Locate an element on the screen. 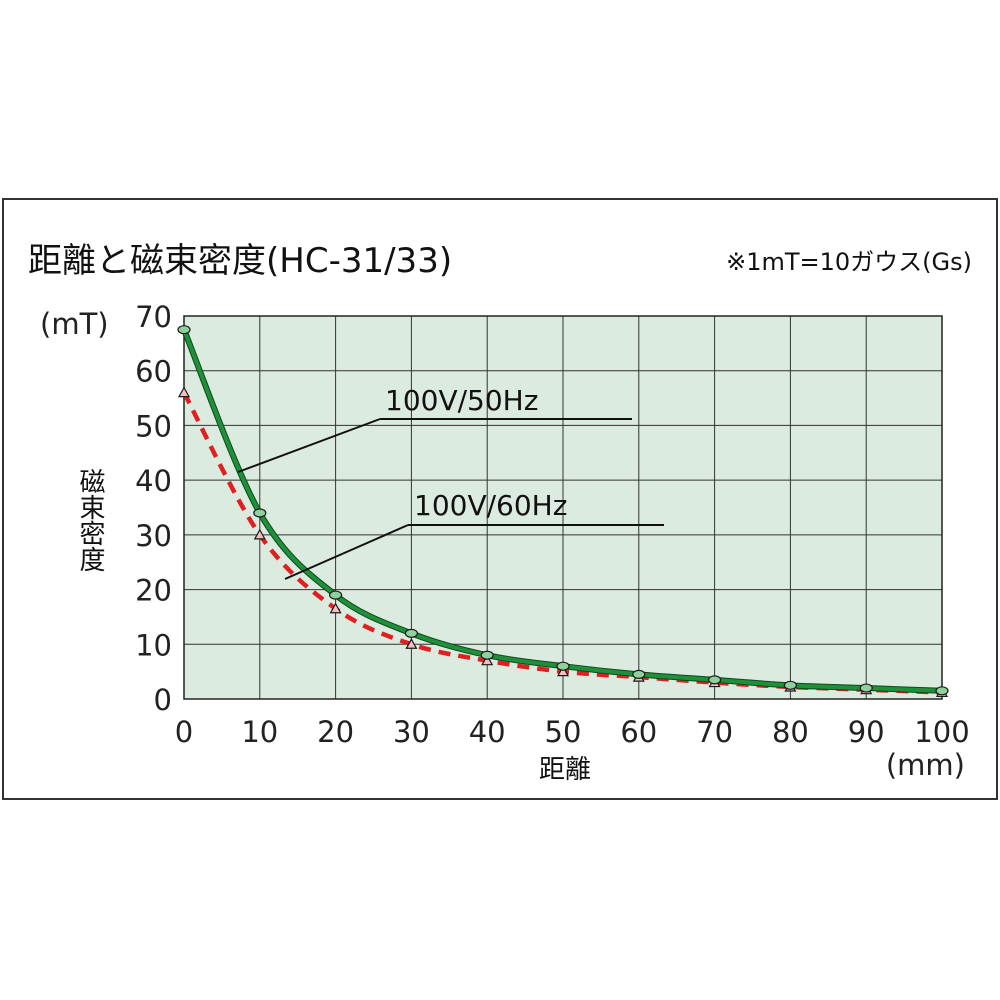  y-tick-label: 0 is located at coordinates (163, 700).